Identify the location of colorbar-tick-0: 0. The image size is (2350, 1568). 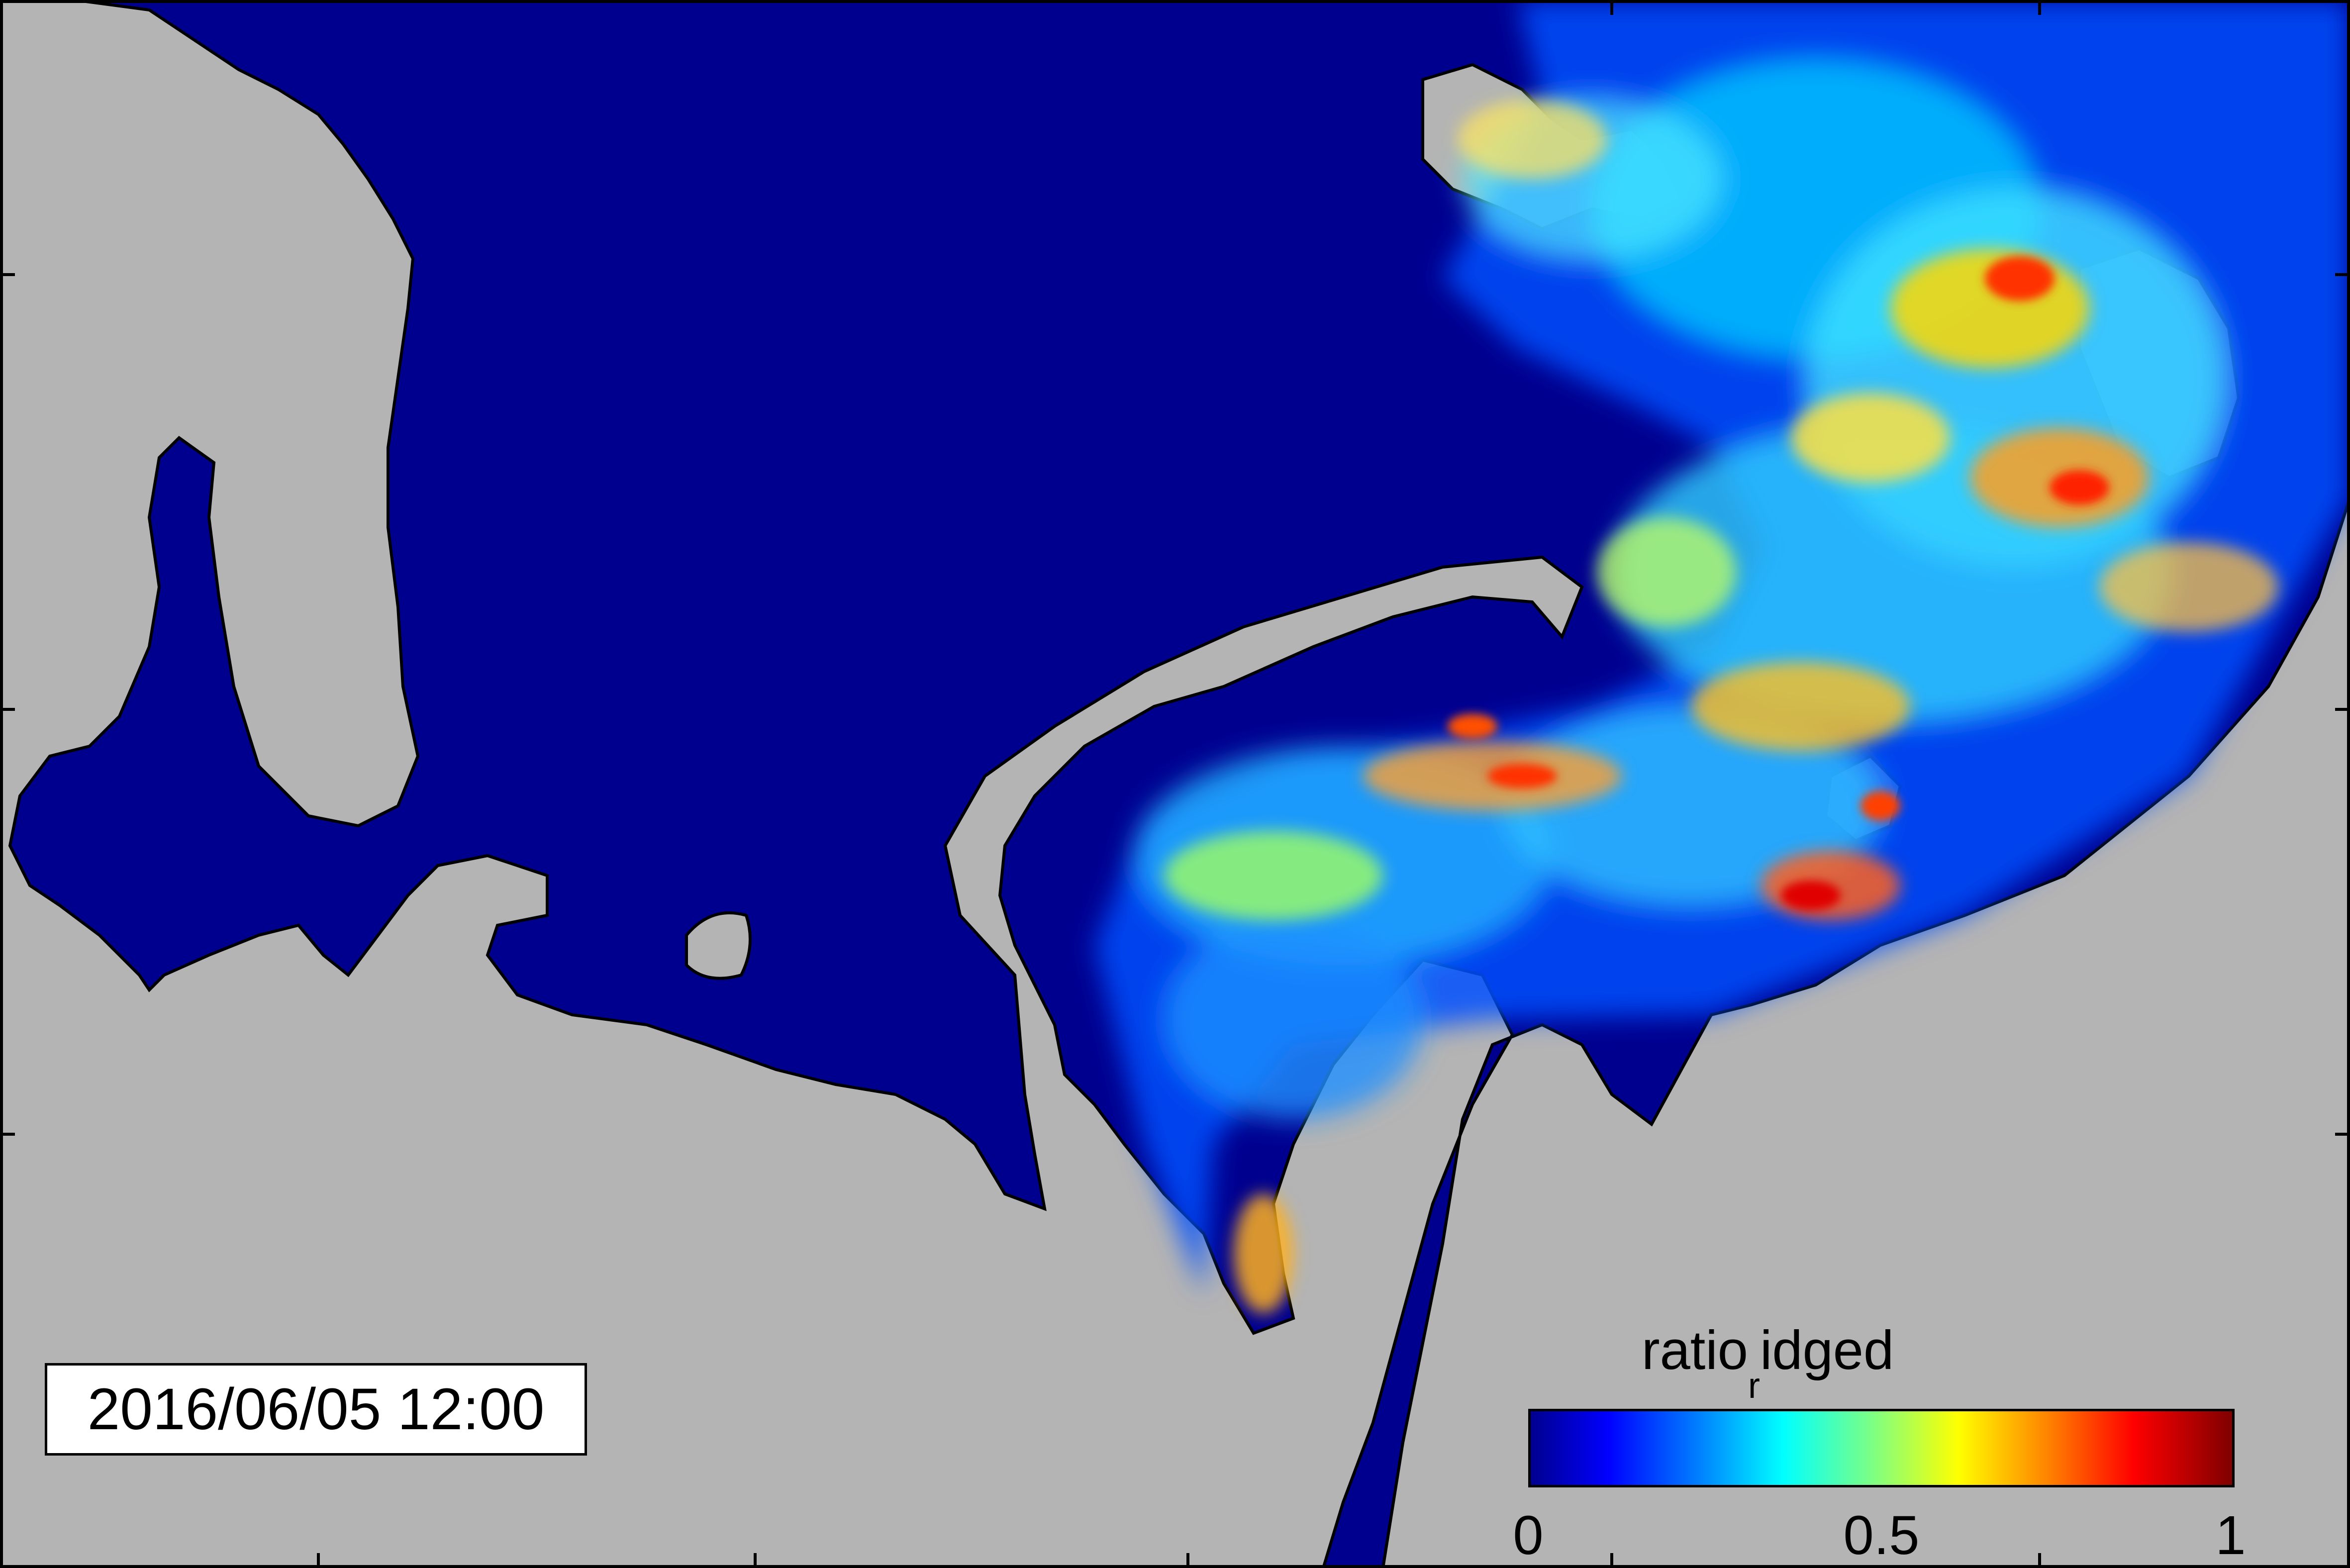
(1528, 1535).